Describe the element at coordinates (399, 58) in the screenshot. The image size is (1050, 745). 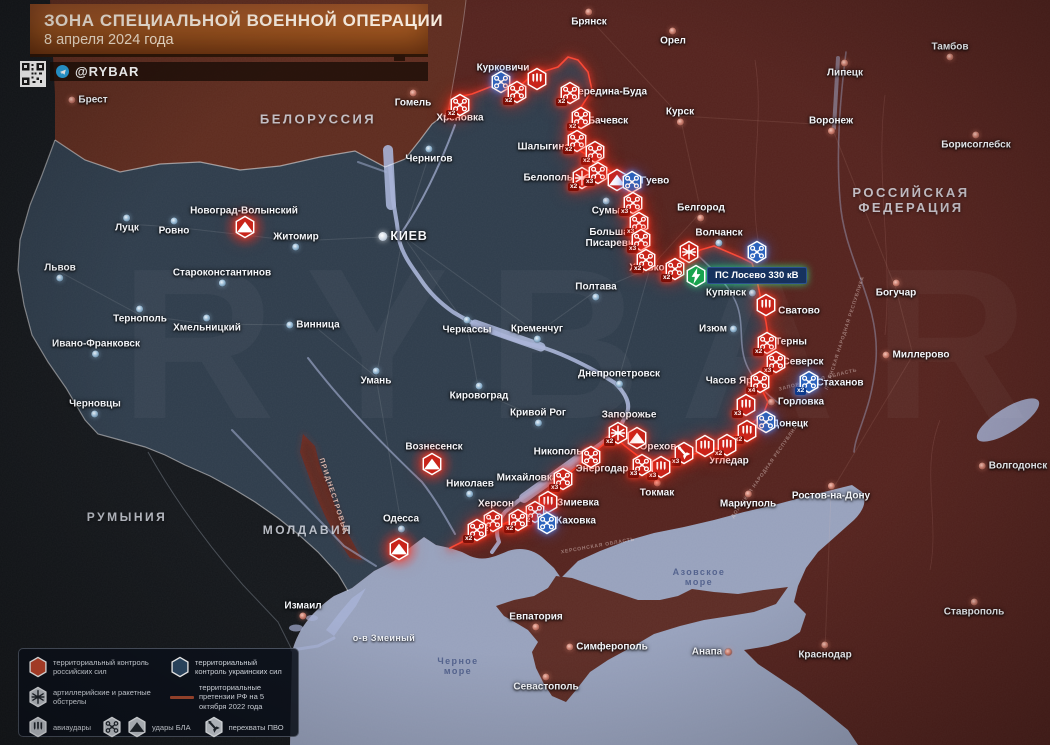
I see `title-underline-cap` at that location.